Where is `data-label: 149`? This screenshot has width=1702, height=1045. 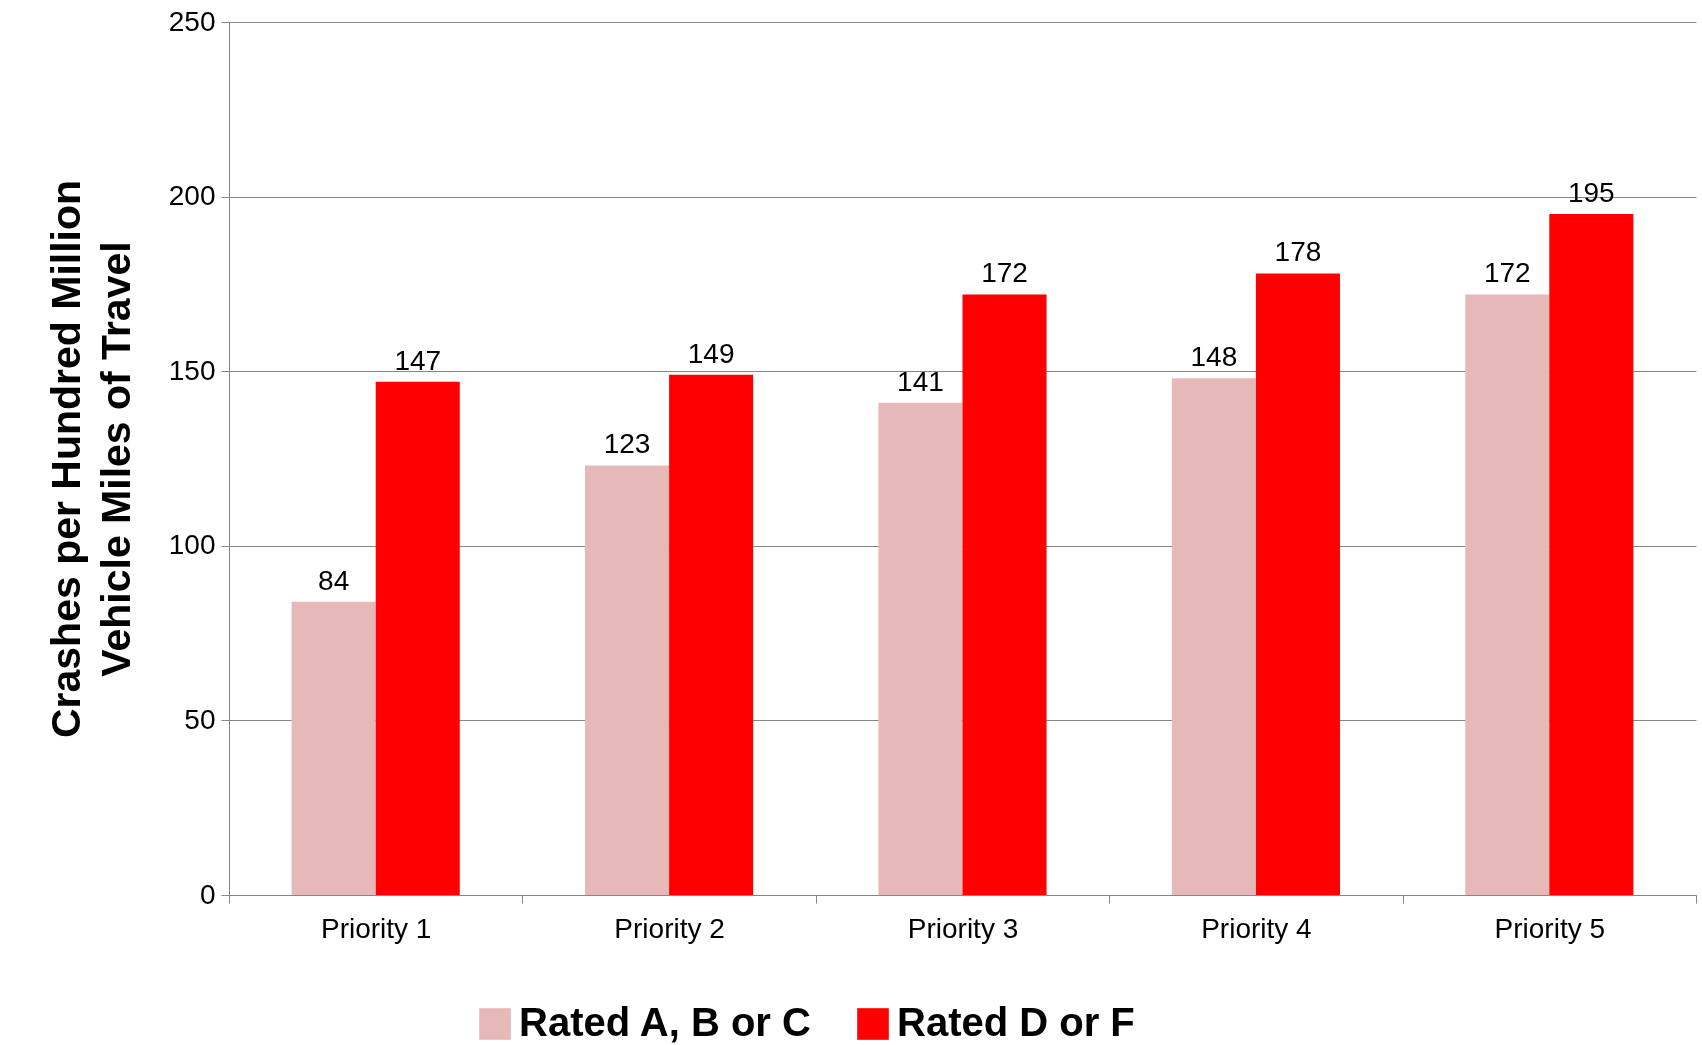 data-label: 149 is located at coordinates (711, 353).